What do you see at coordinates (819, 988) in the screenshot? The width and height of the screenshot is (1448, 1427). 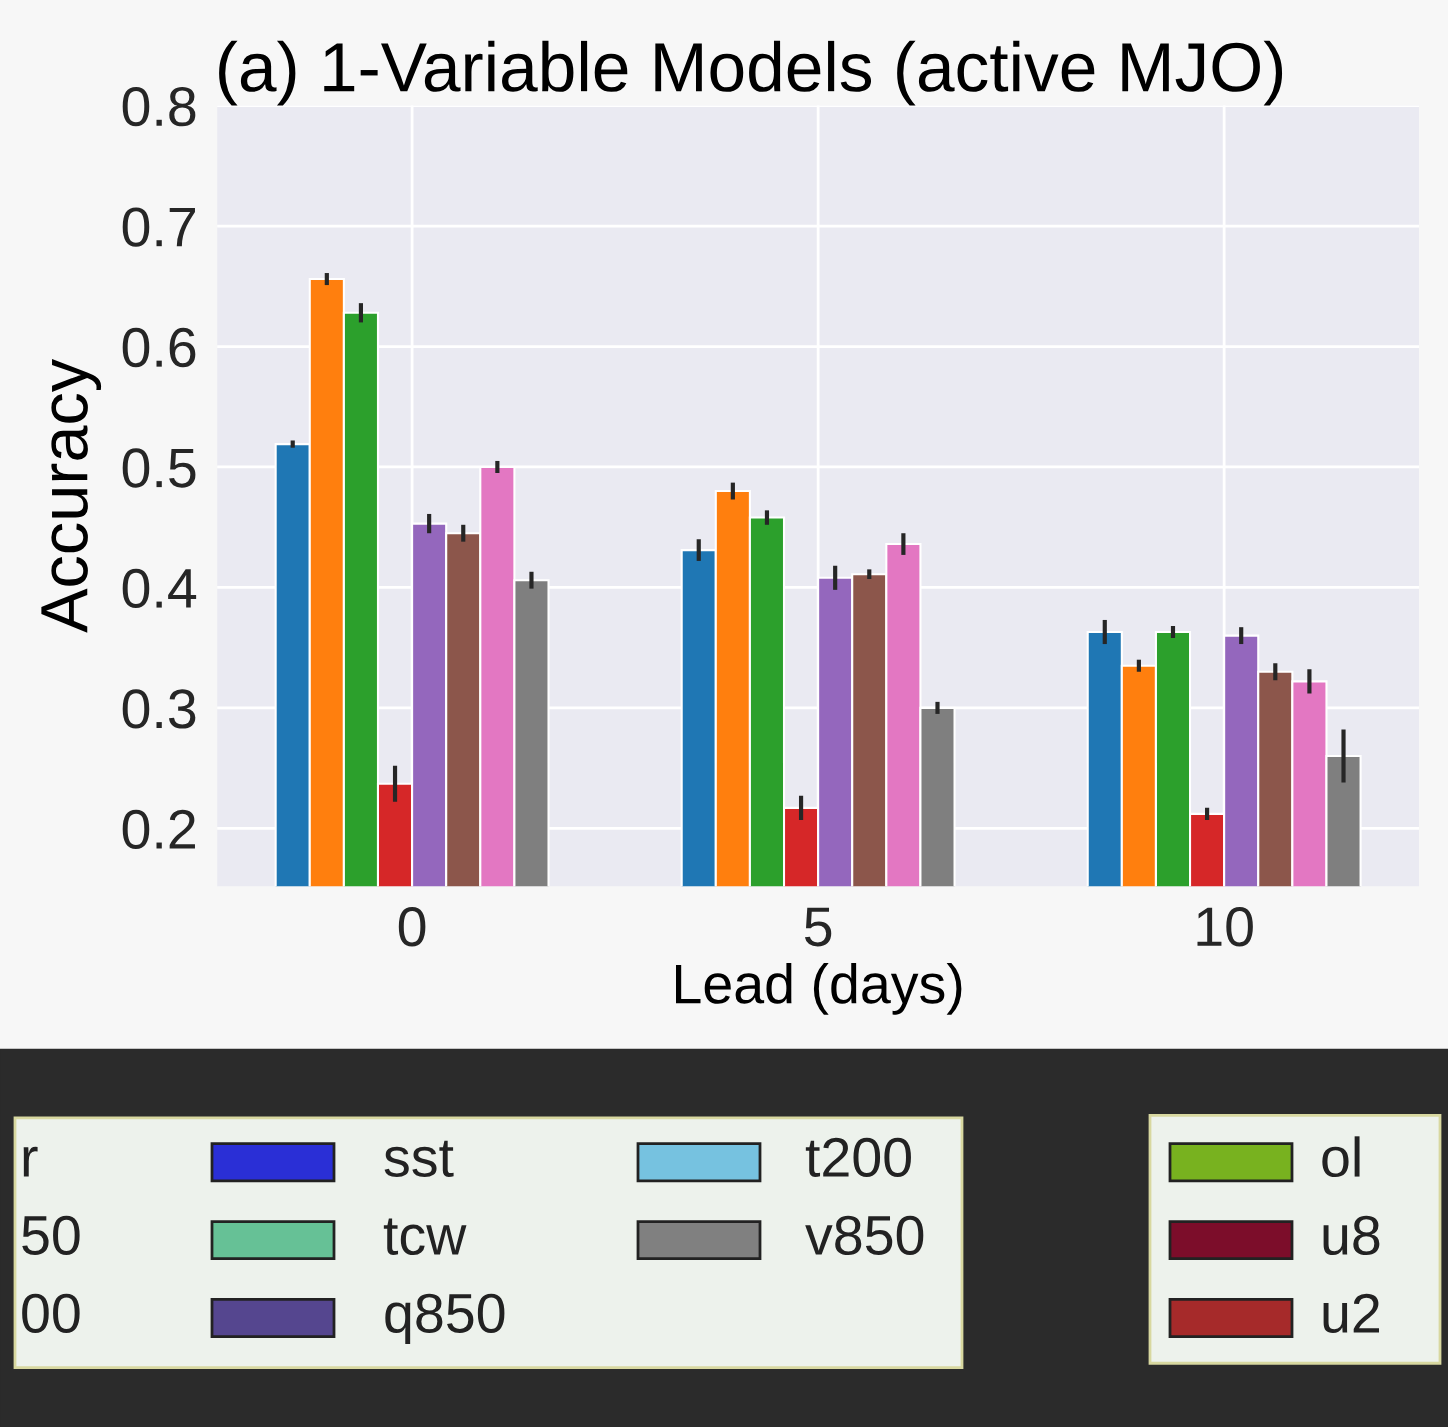 I see `x-axis-title: Lead (days)` at bounding box center [819, 988].